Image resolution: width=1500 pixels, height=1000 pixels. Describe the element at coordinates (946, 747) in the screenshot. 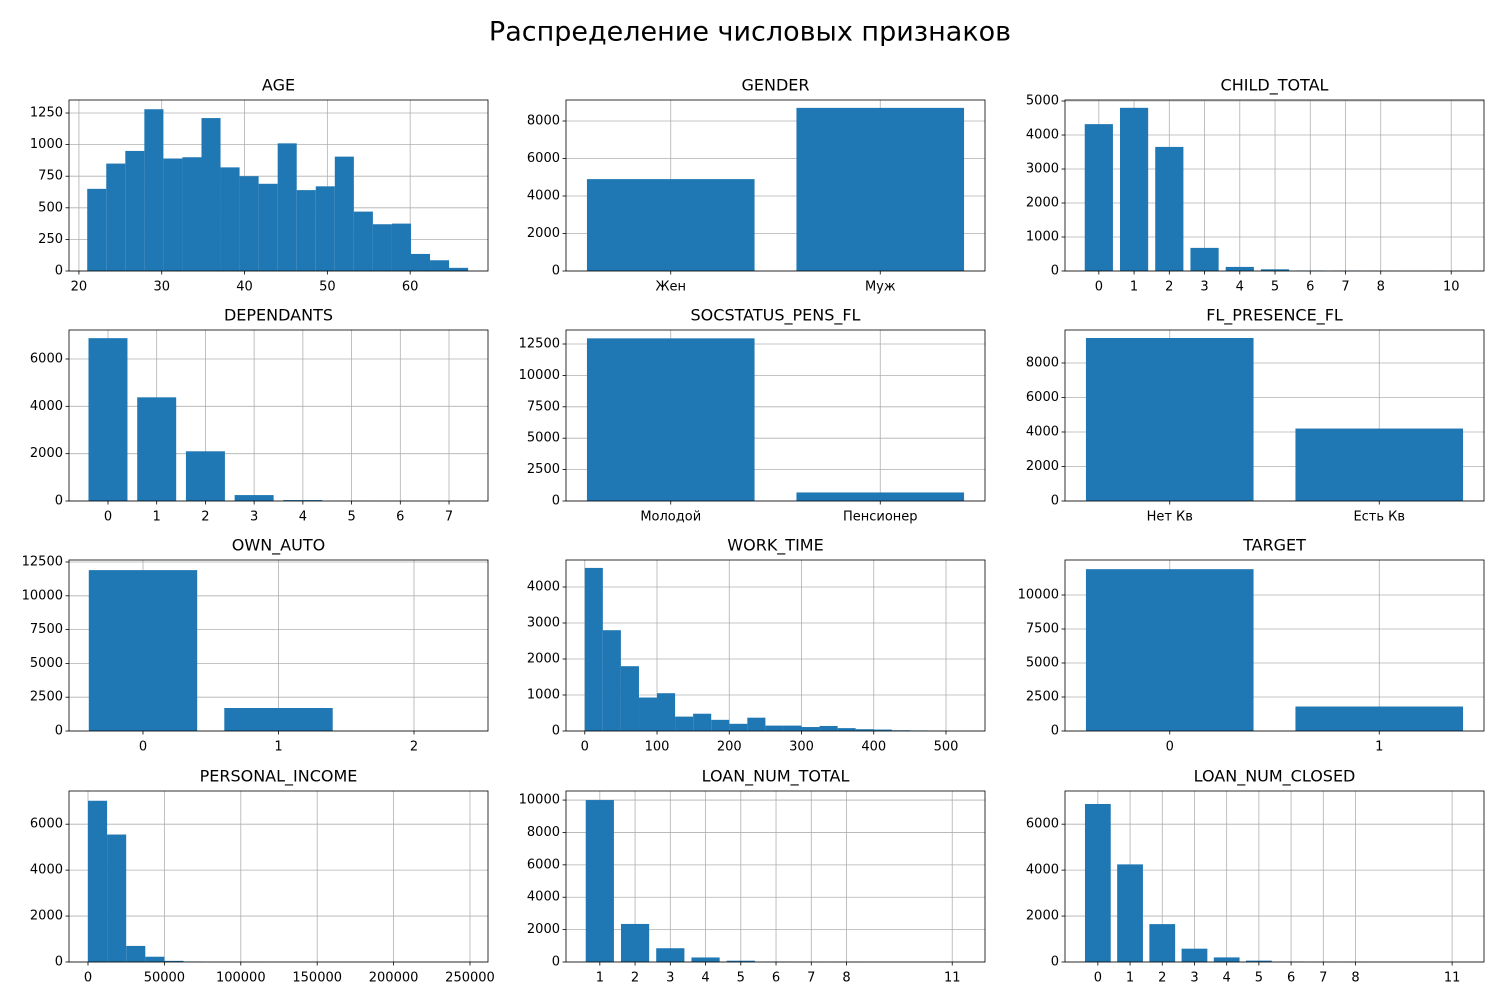

I see `x-tick-label: 500` at that location.